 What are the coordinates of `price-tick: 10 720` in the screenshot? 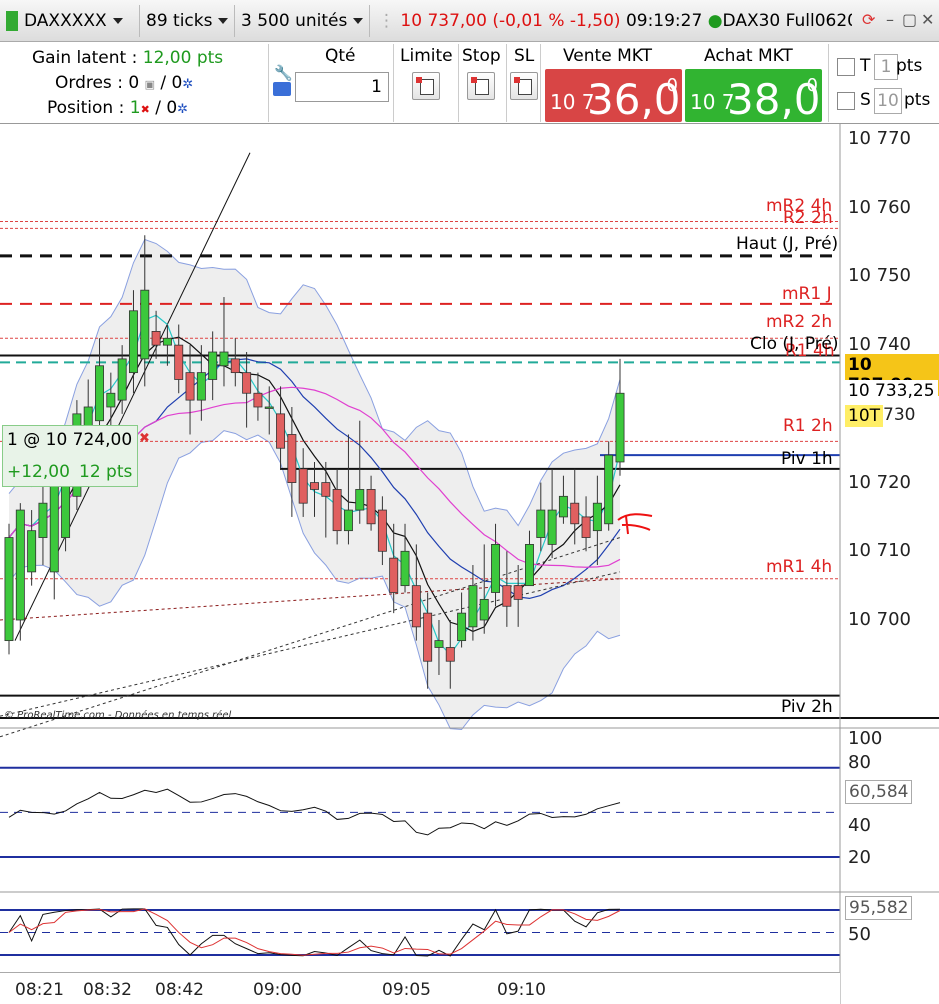 It's located at (879, 482).